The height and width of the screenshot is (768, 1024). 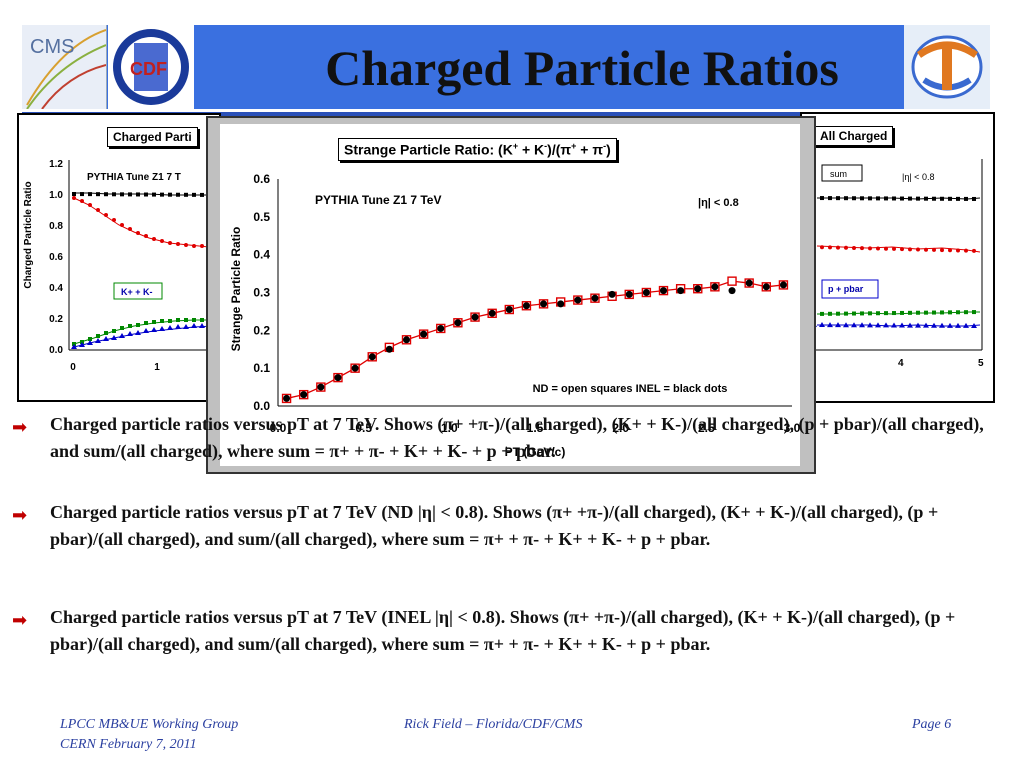 I want to click on left-ytick: 0.6, so click(x=56, y=257).